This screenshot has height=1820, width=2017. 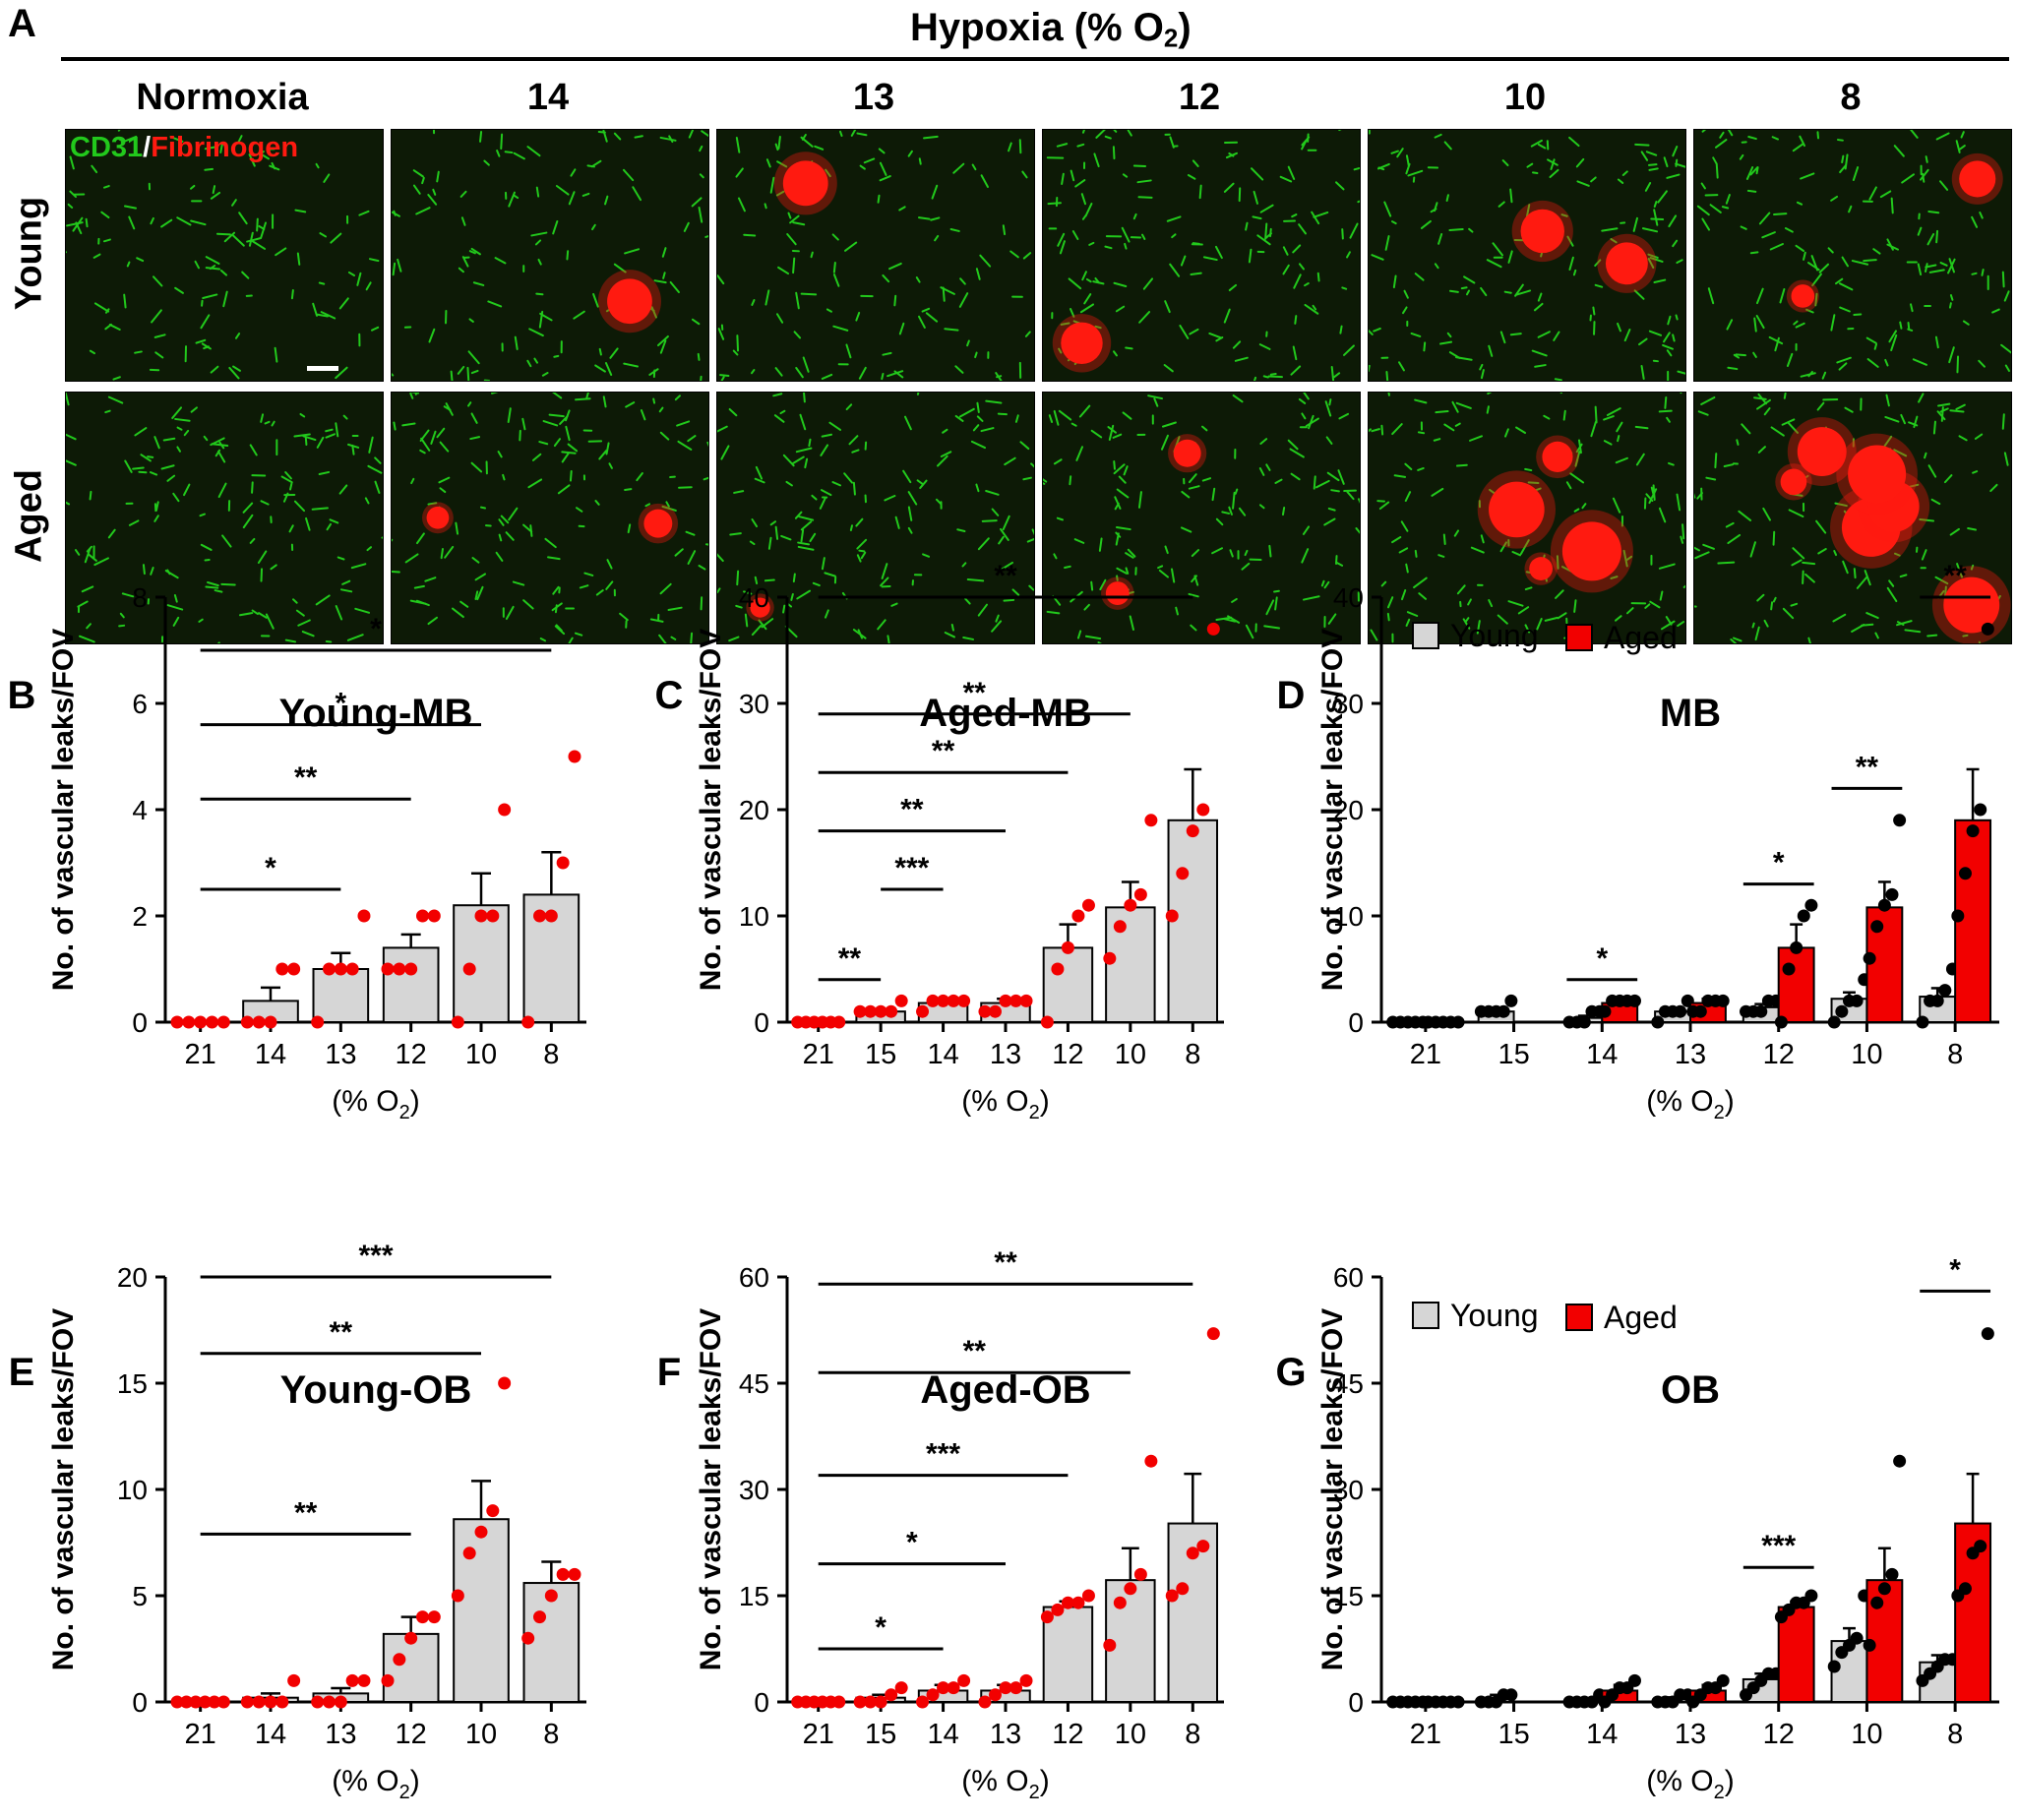 What do you see at coordinates (306, 1512) in the screenshot?
I see `significance-label: **` at bounding box center [306, 1512].